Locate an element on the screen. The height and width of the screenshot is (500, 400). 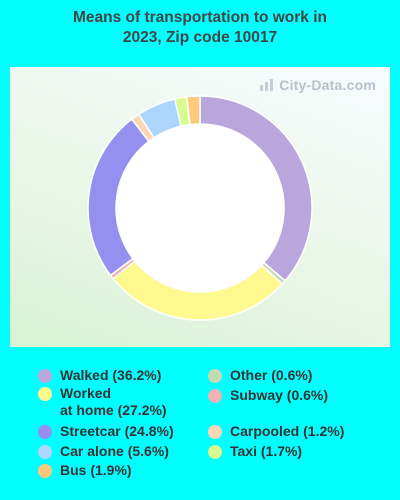
legend-label: Walked (36.2%) is located at coordinates (110, 375).